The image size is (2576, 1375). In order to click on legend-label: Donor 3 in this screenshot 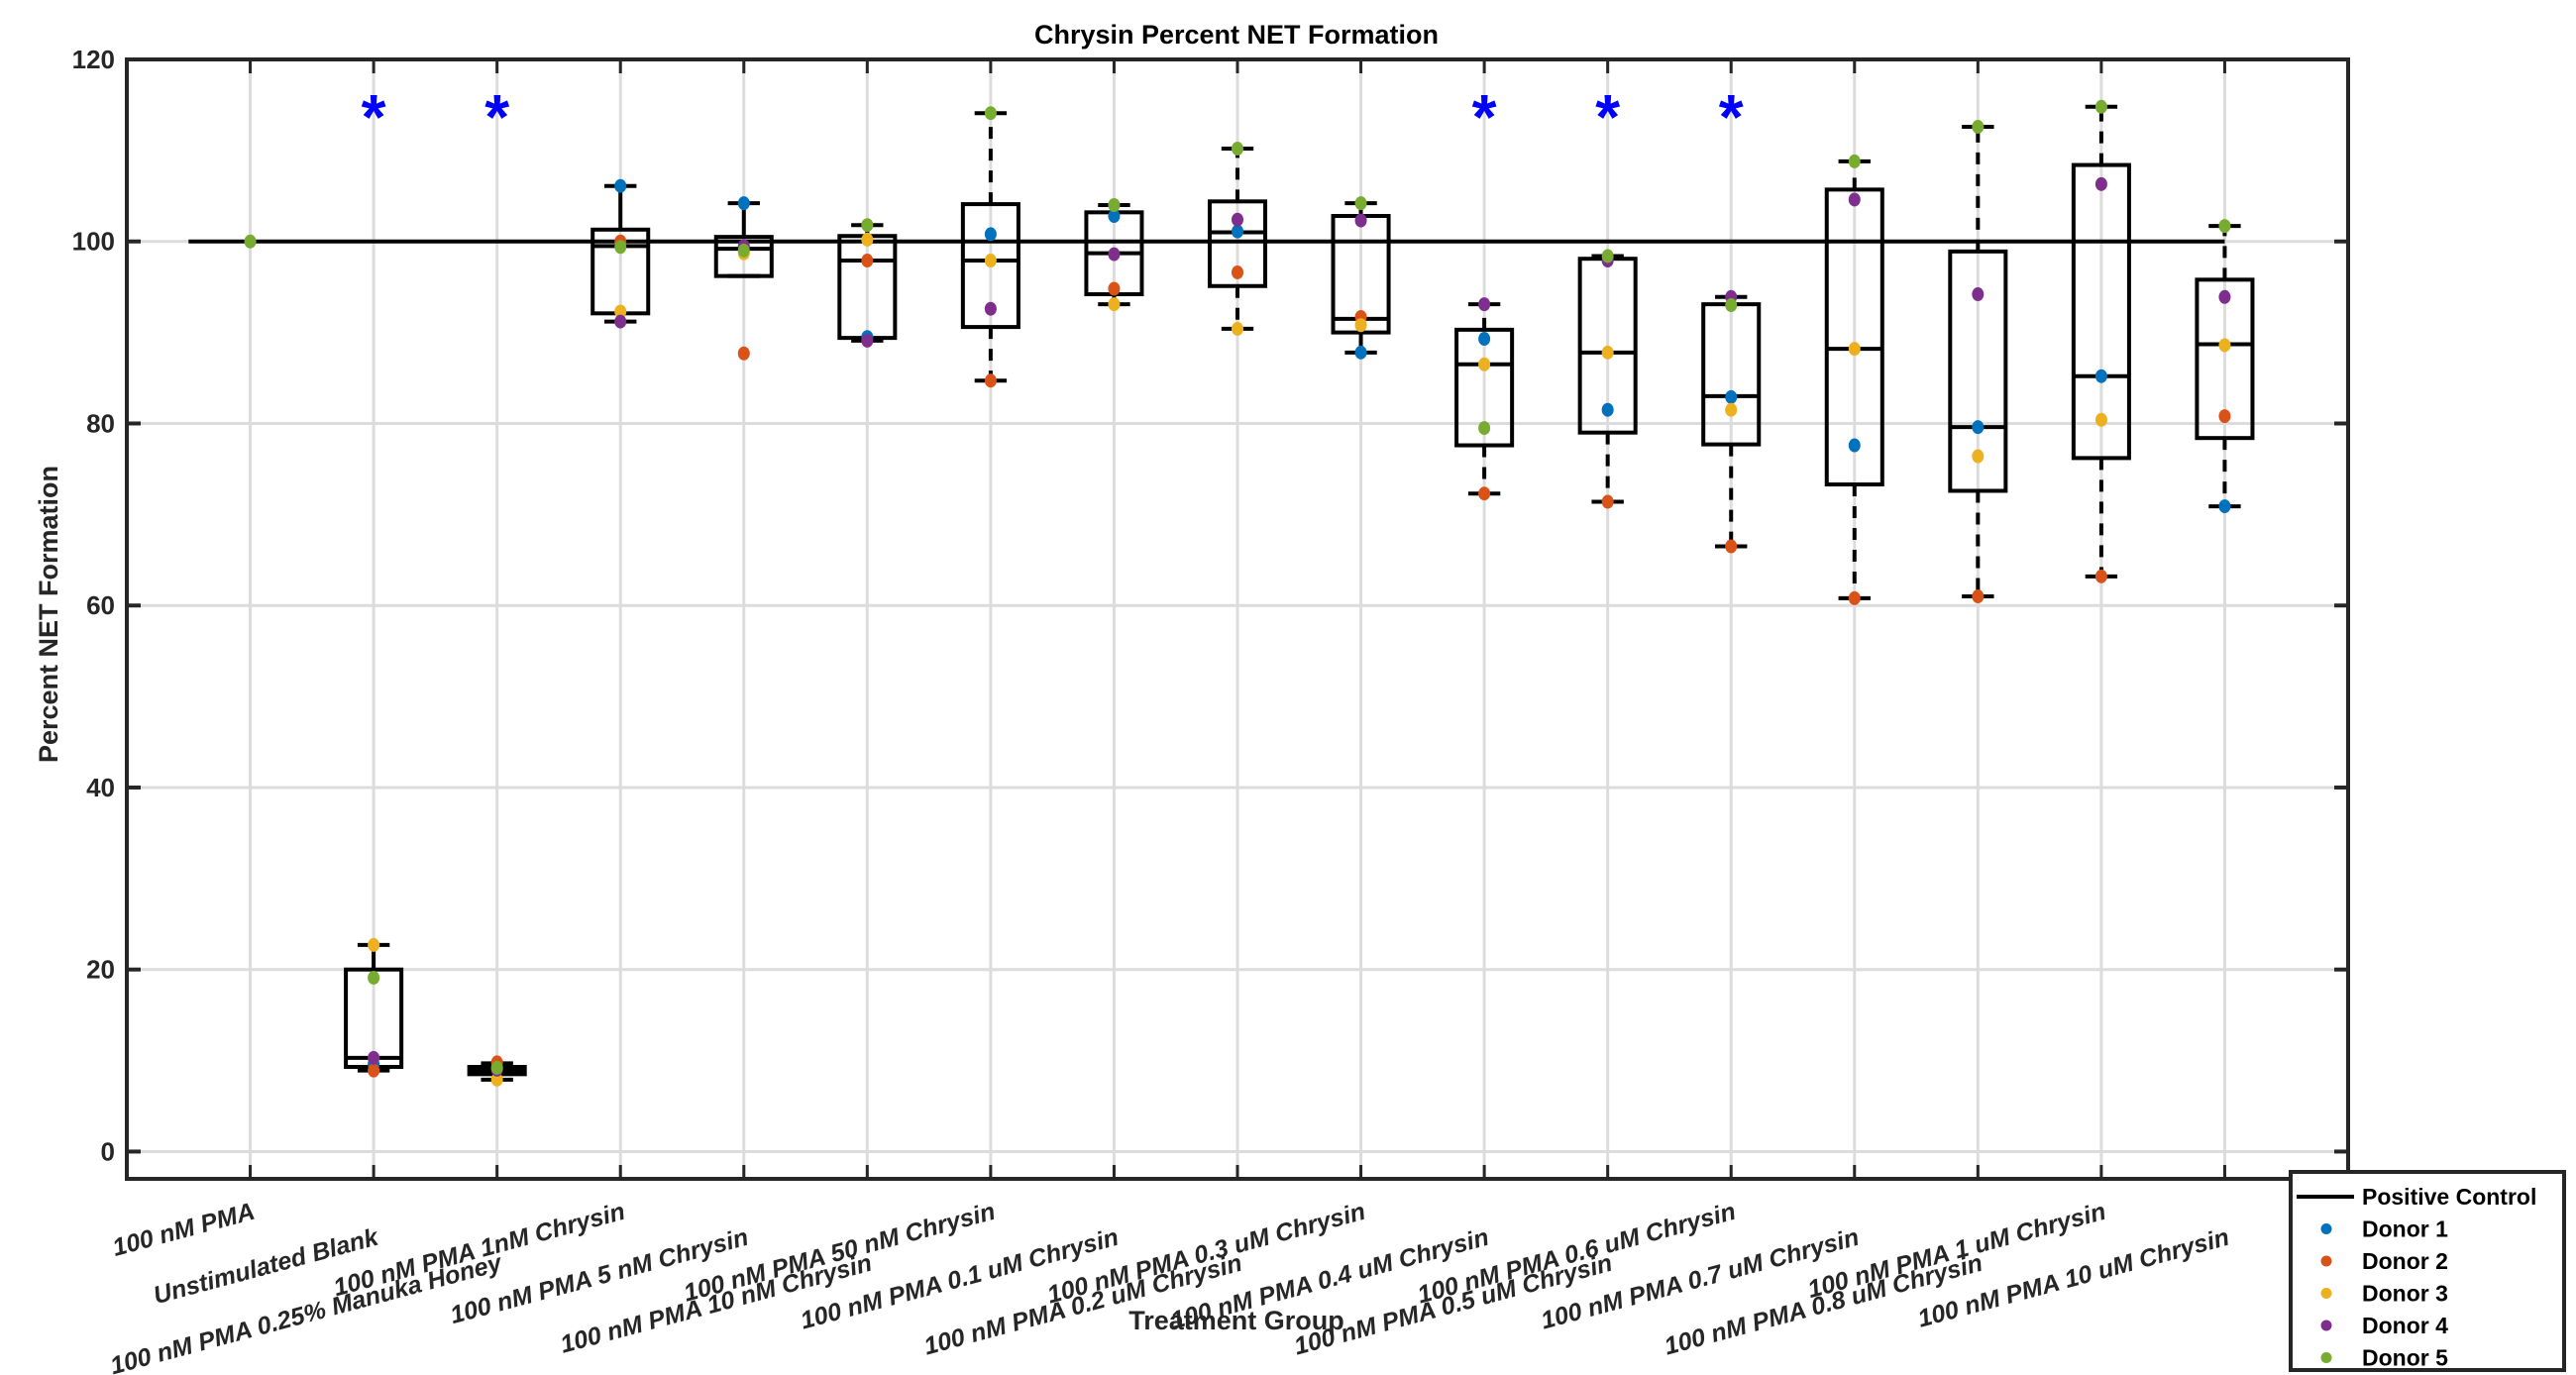, I will do `click(2405, 1294)`.